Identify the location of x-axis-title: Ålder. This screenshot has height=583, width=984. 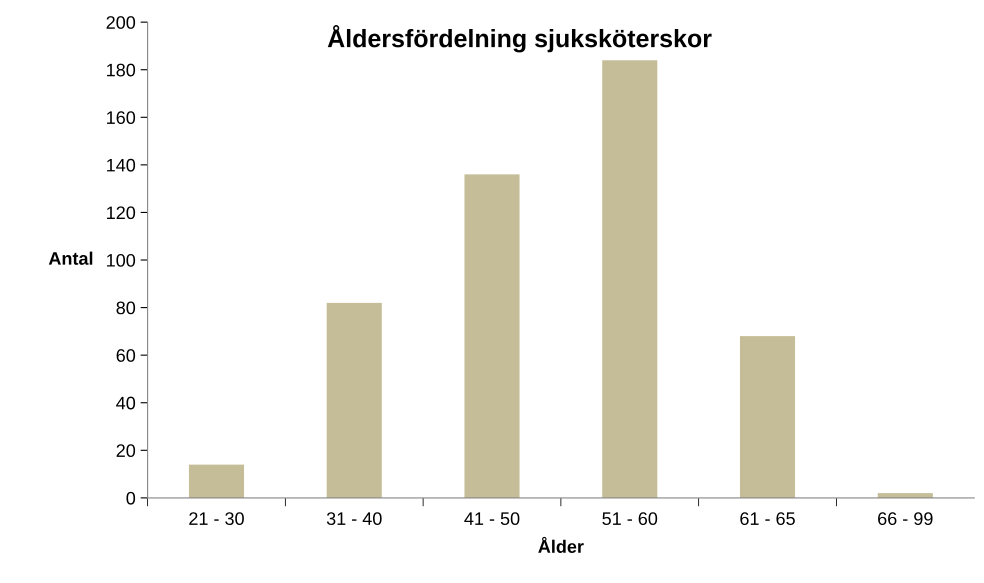
(561, 544).